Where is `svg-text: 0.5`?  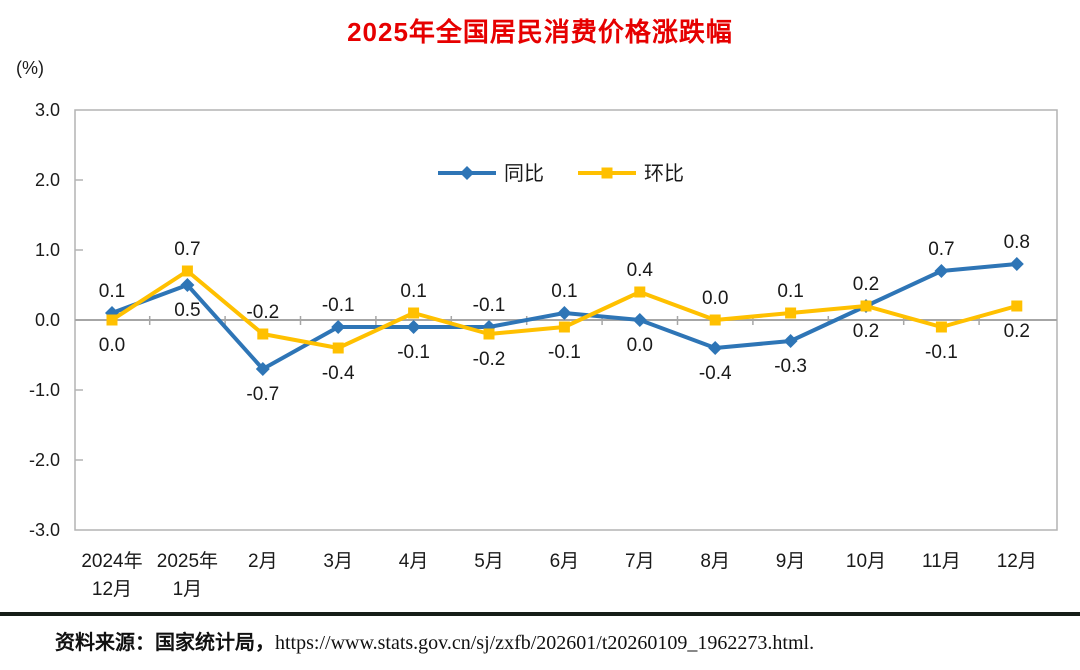 svg-text: 0.5 is located at coordinates (187, 310).